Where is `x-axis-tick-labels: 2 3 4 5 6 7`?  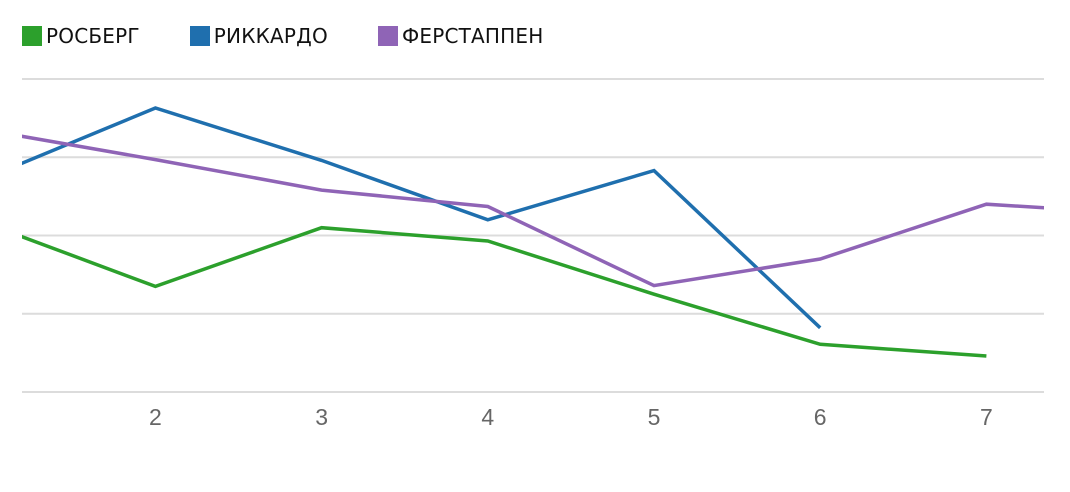 x-axis-tick-labels: 2 3 4 5 6 7 is located at coordinates (571, 417).